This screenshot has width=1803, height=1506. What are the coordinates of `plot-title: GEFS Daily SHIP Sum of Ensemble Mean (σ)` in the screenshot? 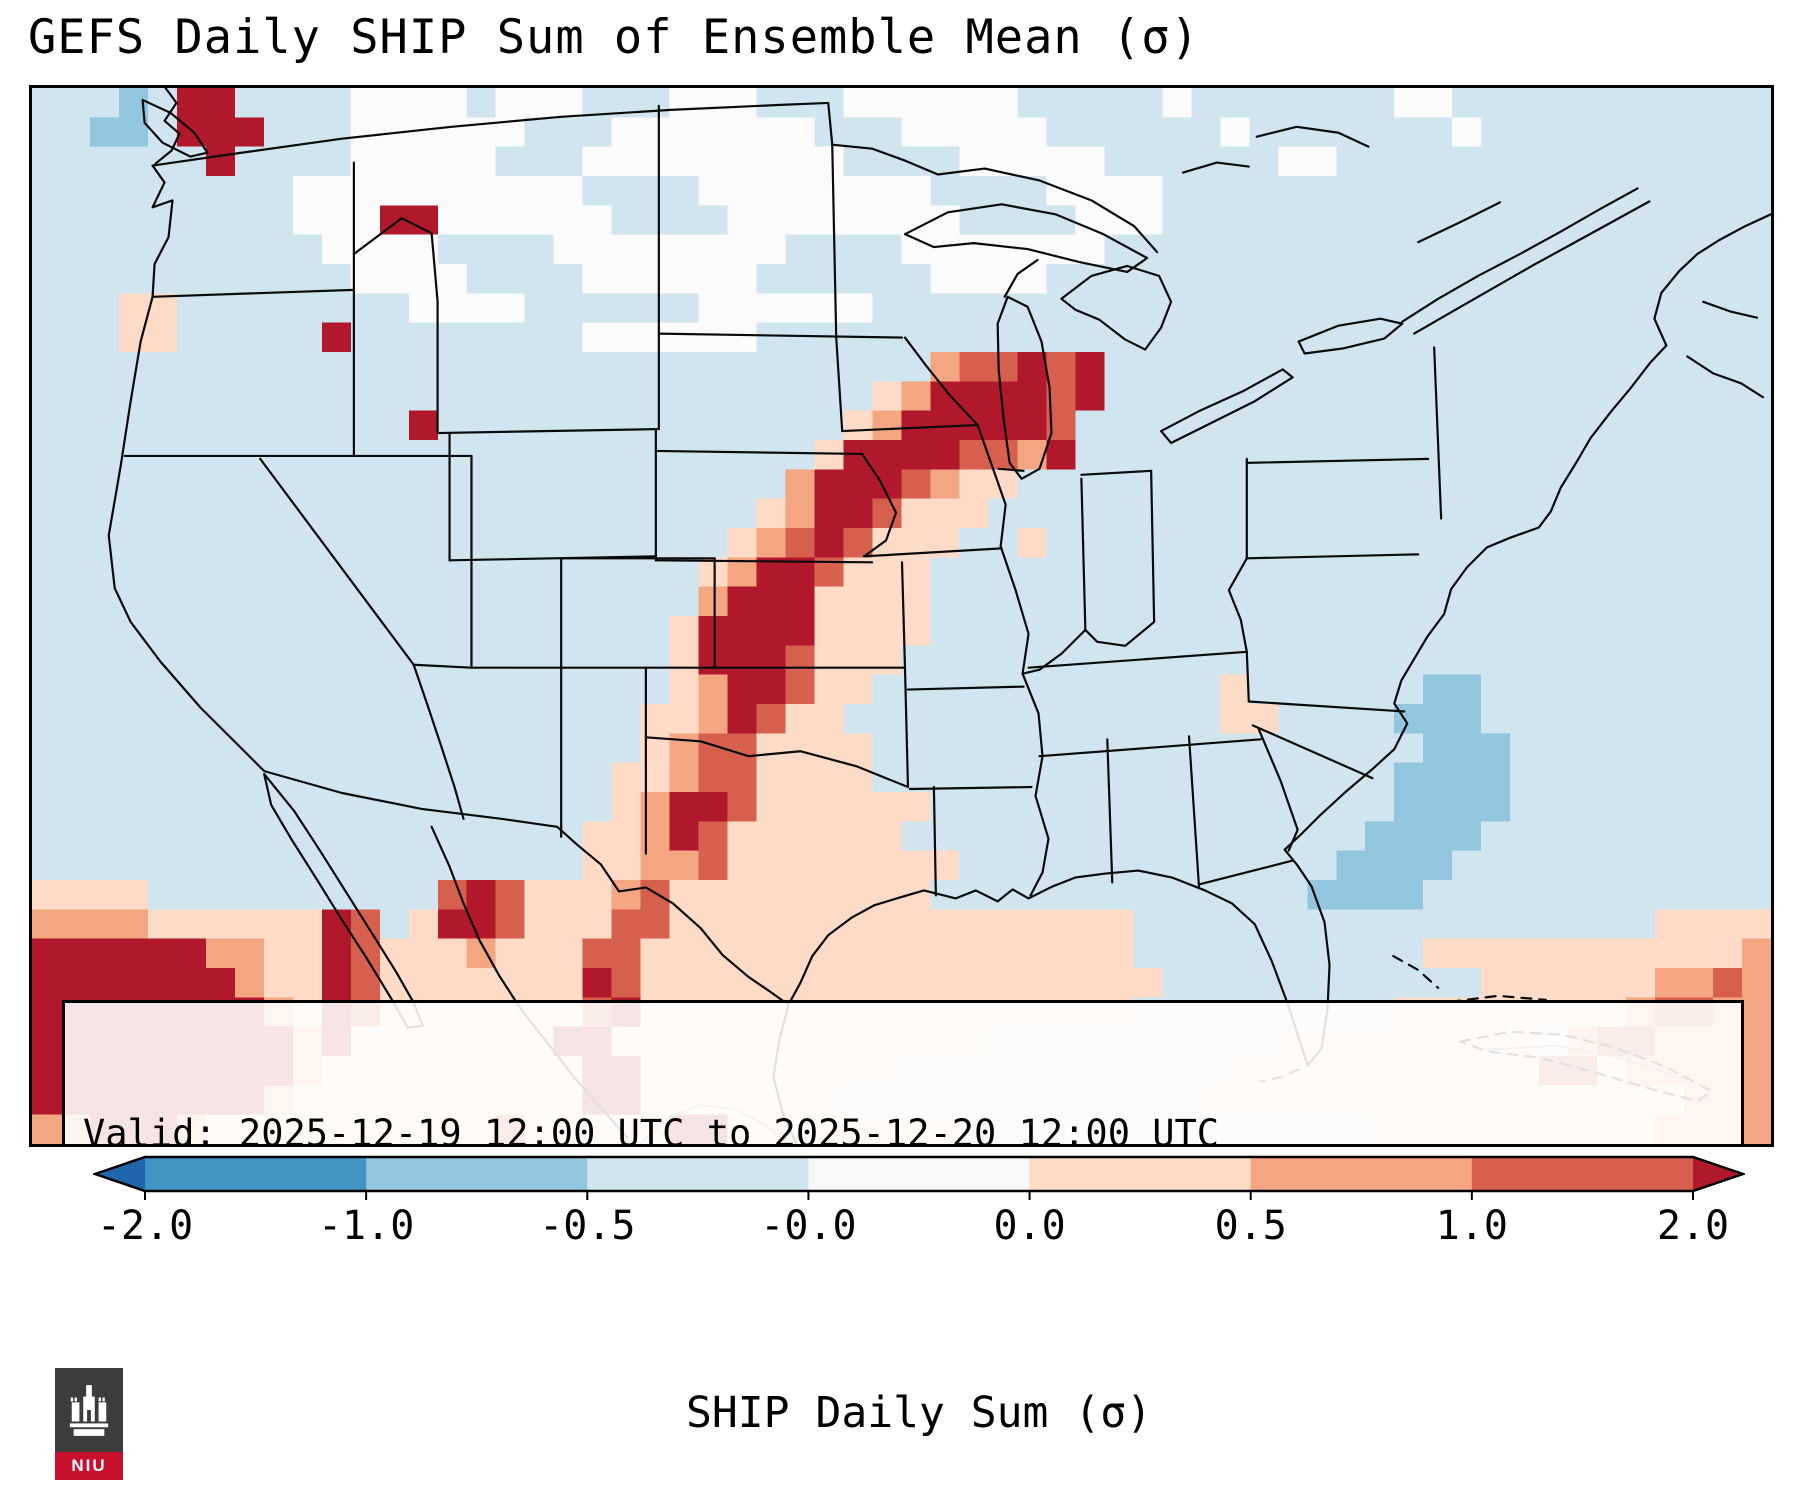 It's located at (614, 37).